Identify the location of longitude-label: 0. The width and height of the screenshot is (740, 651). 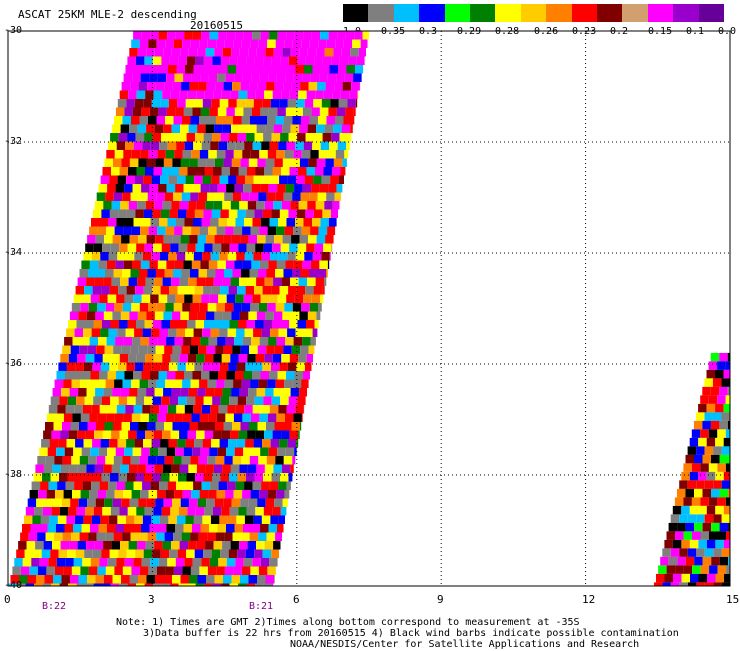
(7, 599).